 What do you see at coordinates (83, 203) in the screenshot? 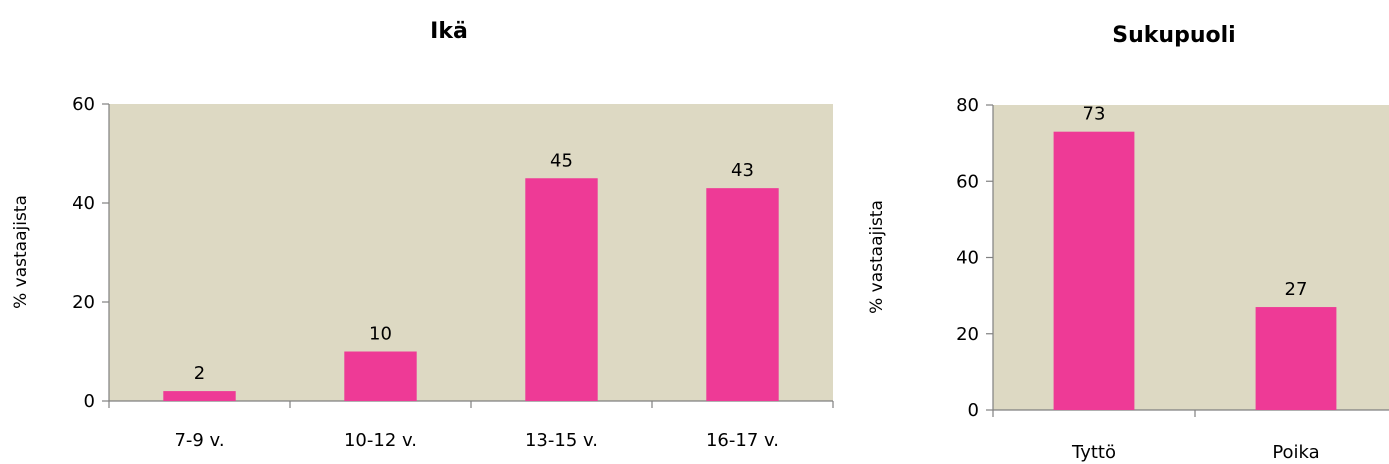
I see `age-y-tick-label: 40` at bounding box center [83, 203].